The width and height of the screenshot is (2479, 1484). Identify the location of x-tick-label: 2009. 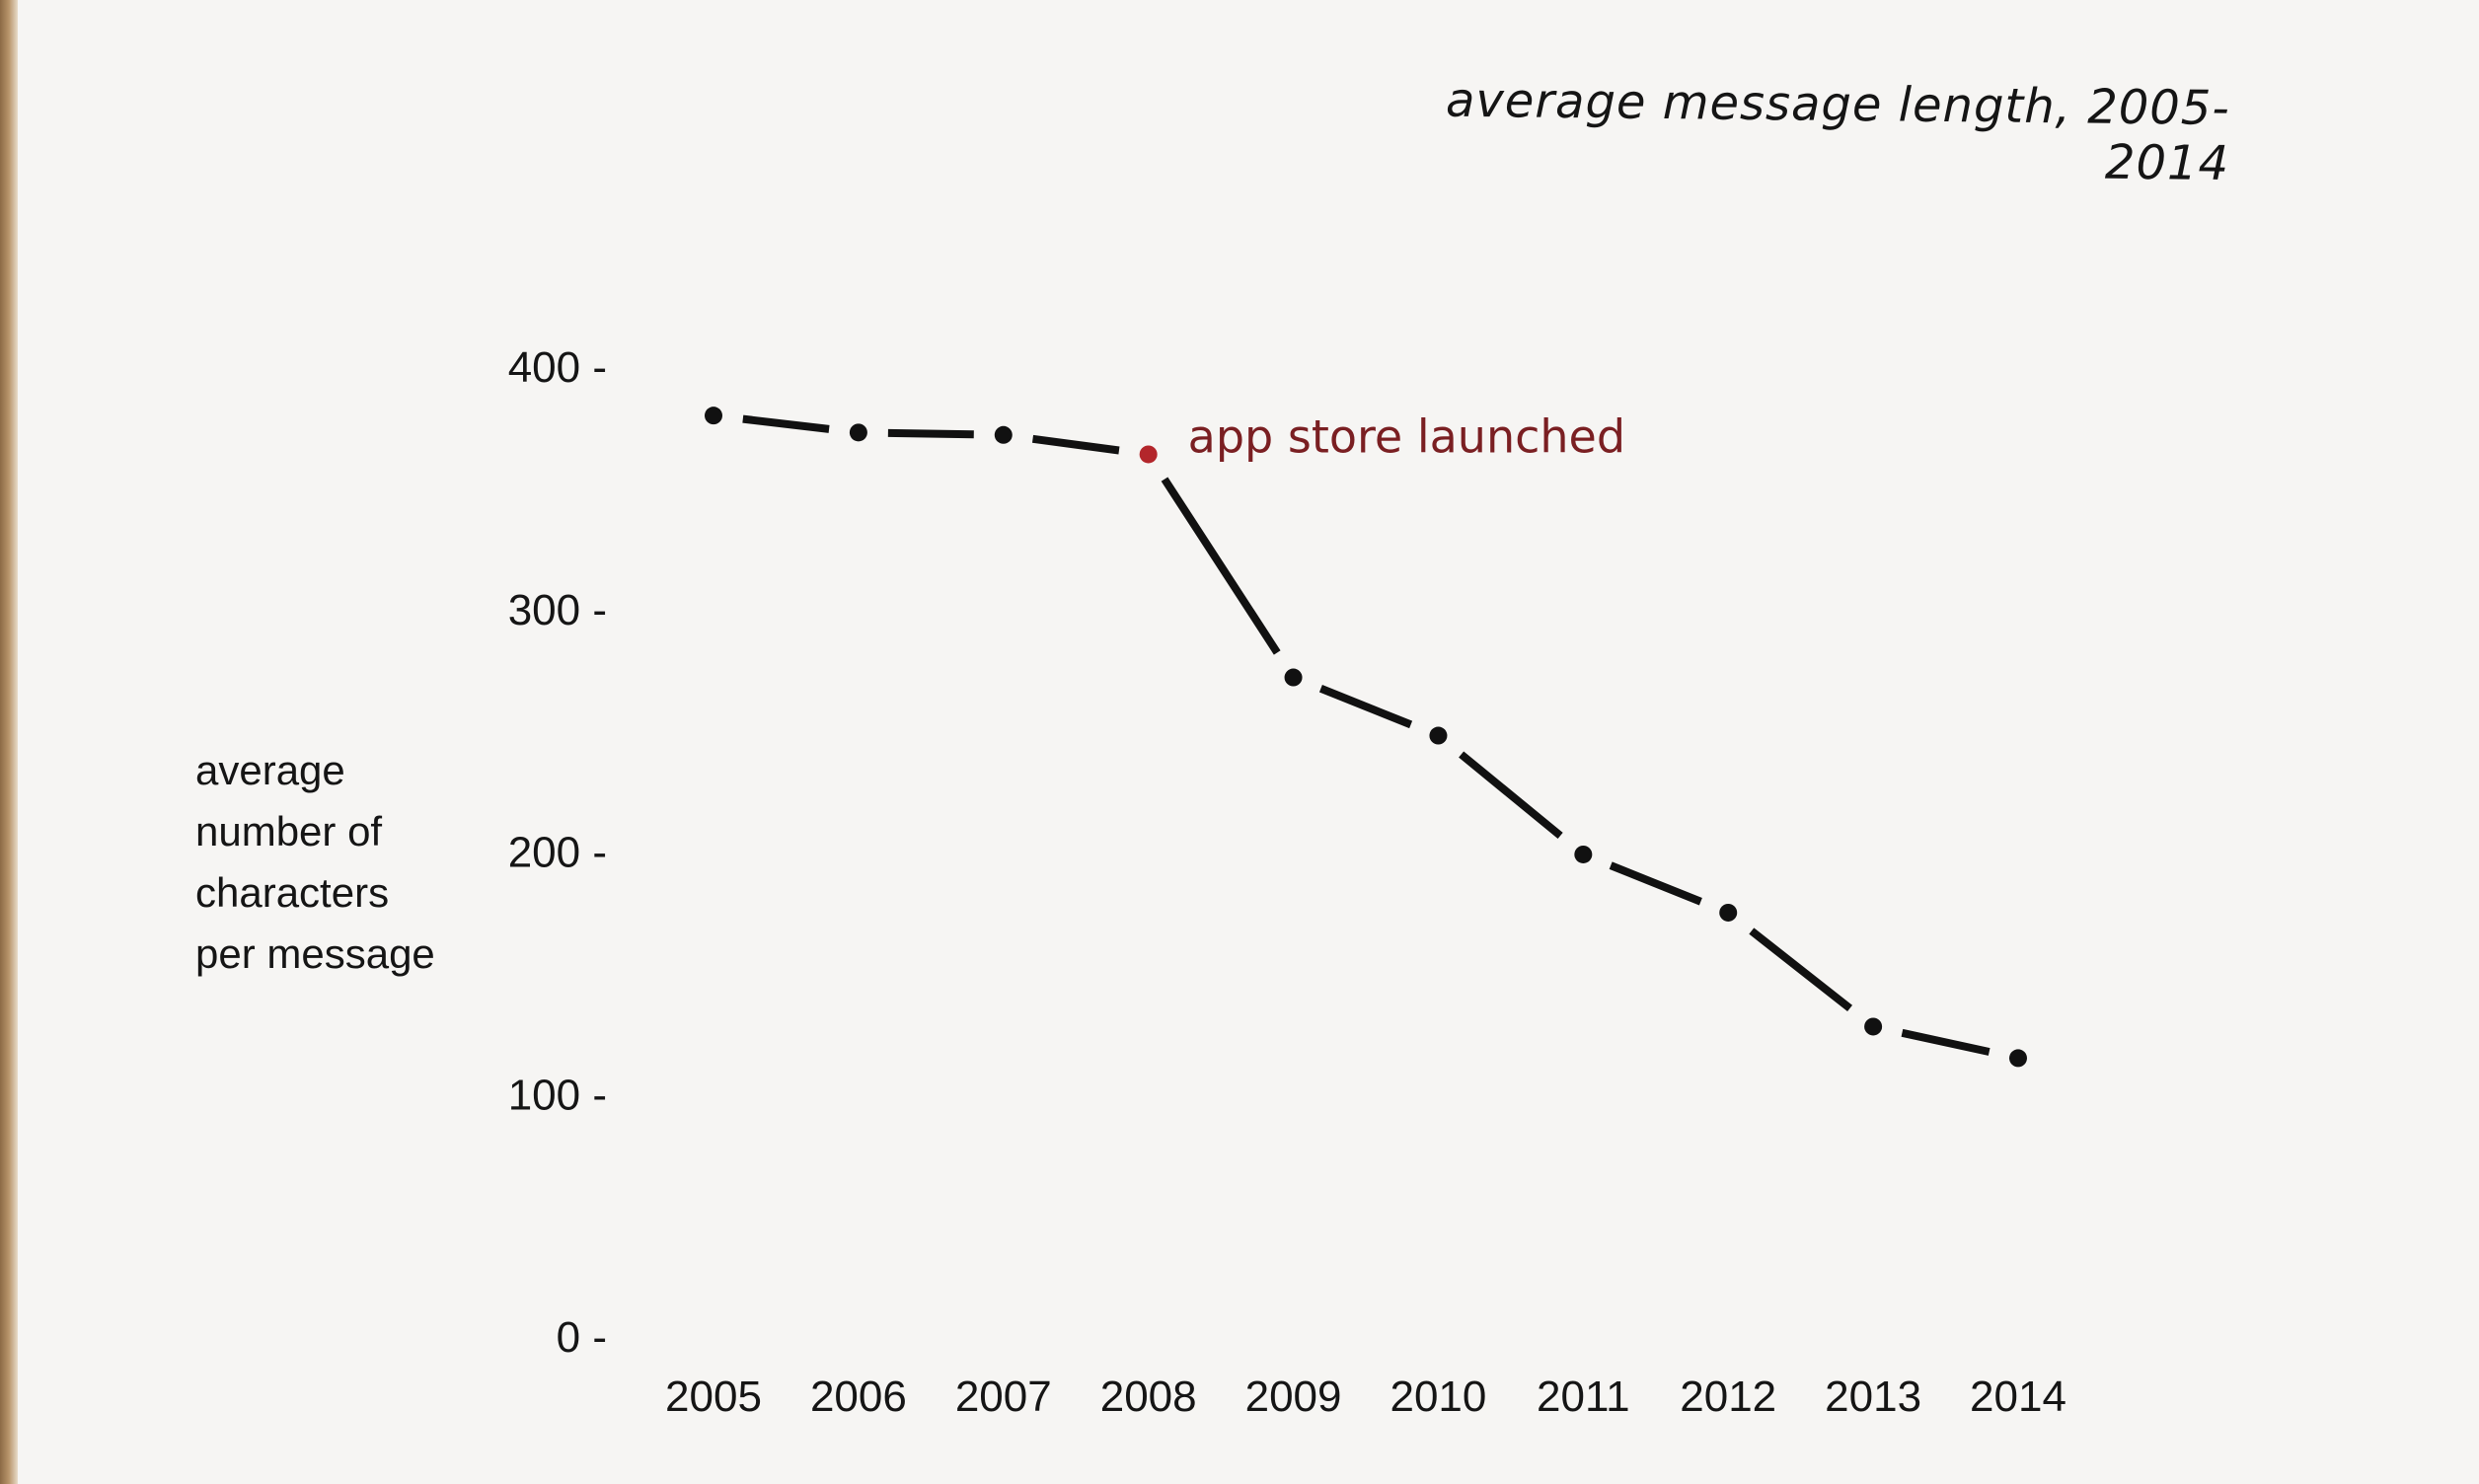
(1294, 1397).